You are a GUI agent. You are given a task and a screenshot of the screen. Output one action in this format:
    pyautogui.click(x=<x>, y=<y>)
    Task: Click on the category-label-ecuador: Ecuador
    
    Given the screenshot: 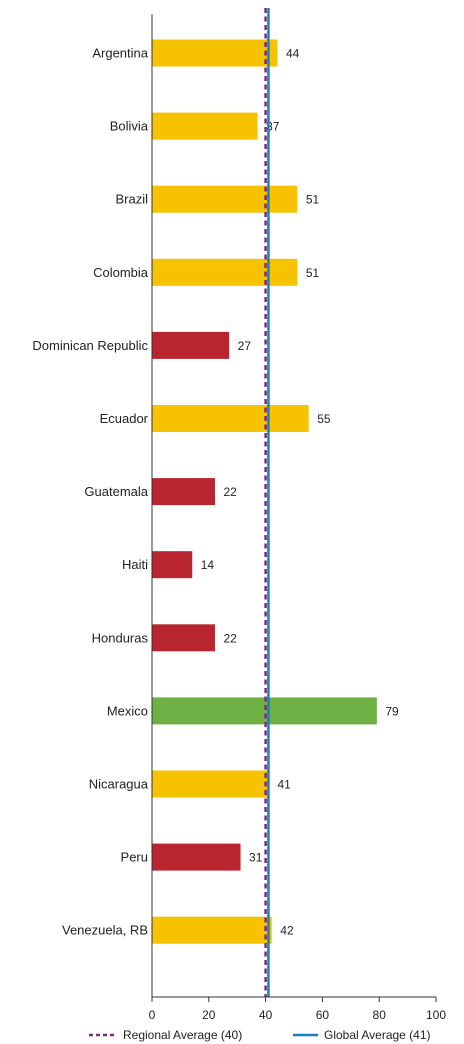 What is the action you would take?
    pyautogui.click(x=124, y=418)
    